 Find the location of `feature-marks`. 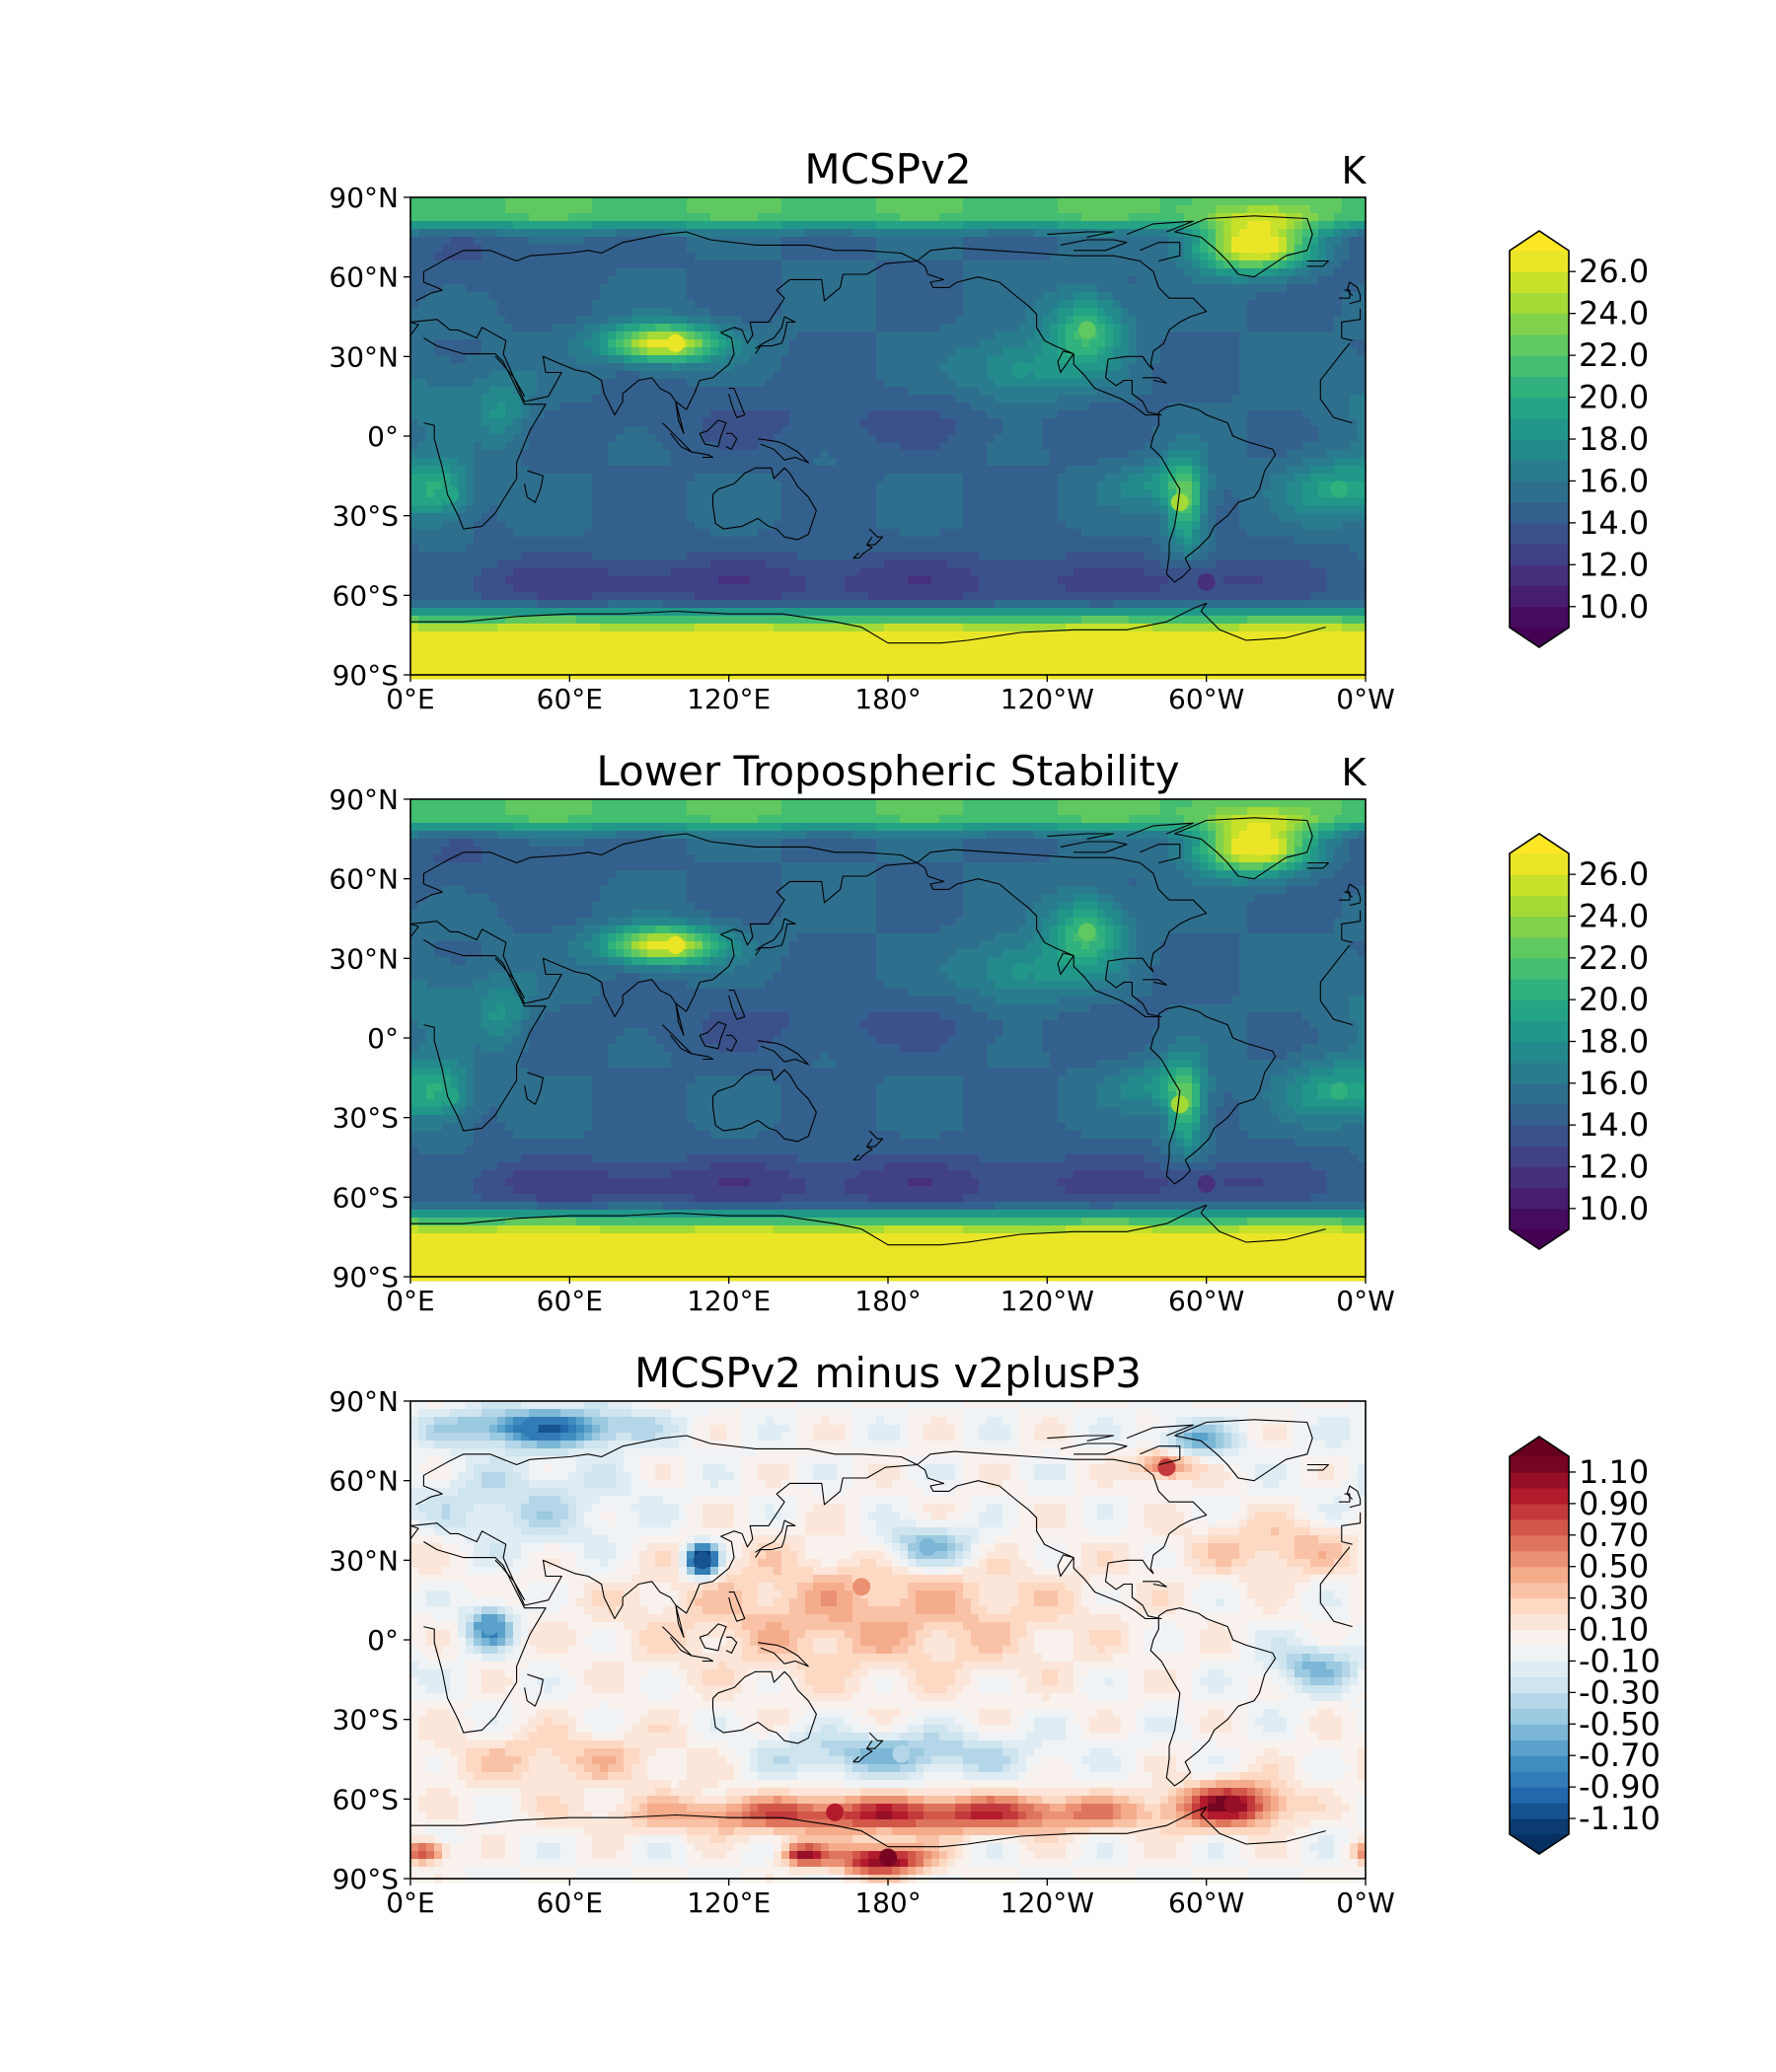

feature-marks is located at coordinates (895, 414).